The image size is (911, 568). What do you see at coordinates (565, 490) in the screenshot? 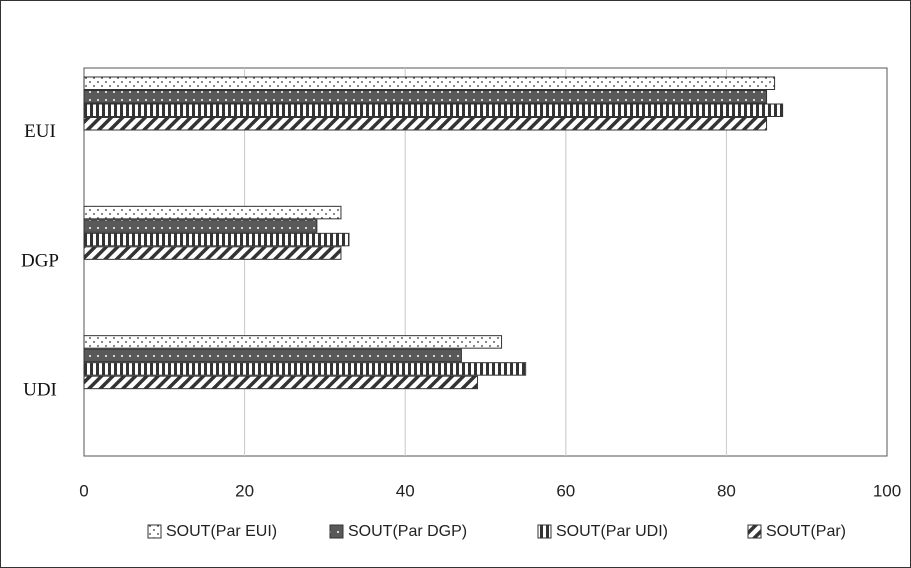
I see `x-tick-label: 60` at bounding box center [565, 490].